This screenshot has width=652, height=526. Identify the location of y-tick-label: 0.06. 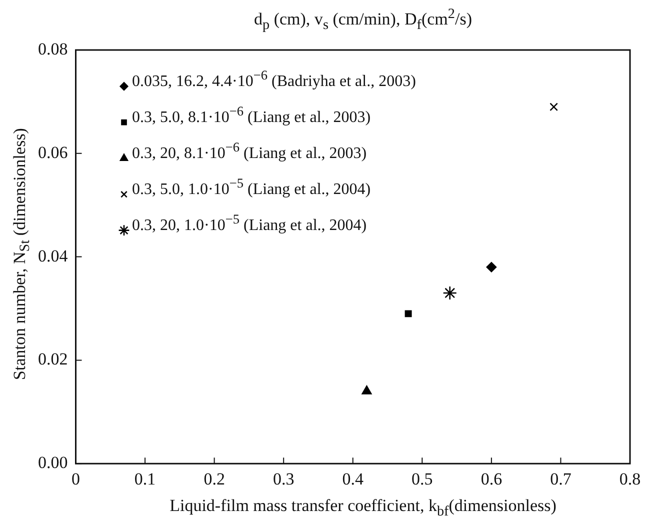
(53, 152).